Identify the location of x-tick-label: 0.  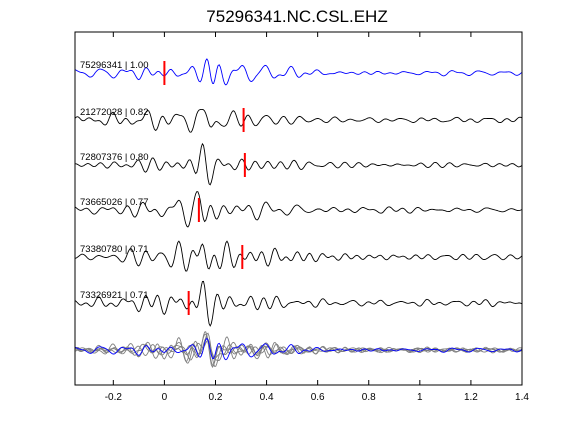
(165, 397).